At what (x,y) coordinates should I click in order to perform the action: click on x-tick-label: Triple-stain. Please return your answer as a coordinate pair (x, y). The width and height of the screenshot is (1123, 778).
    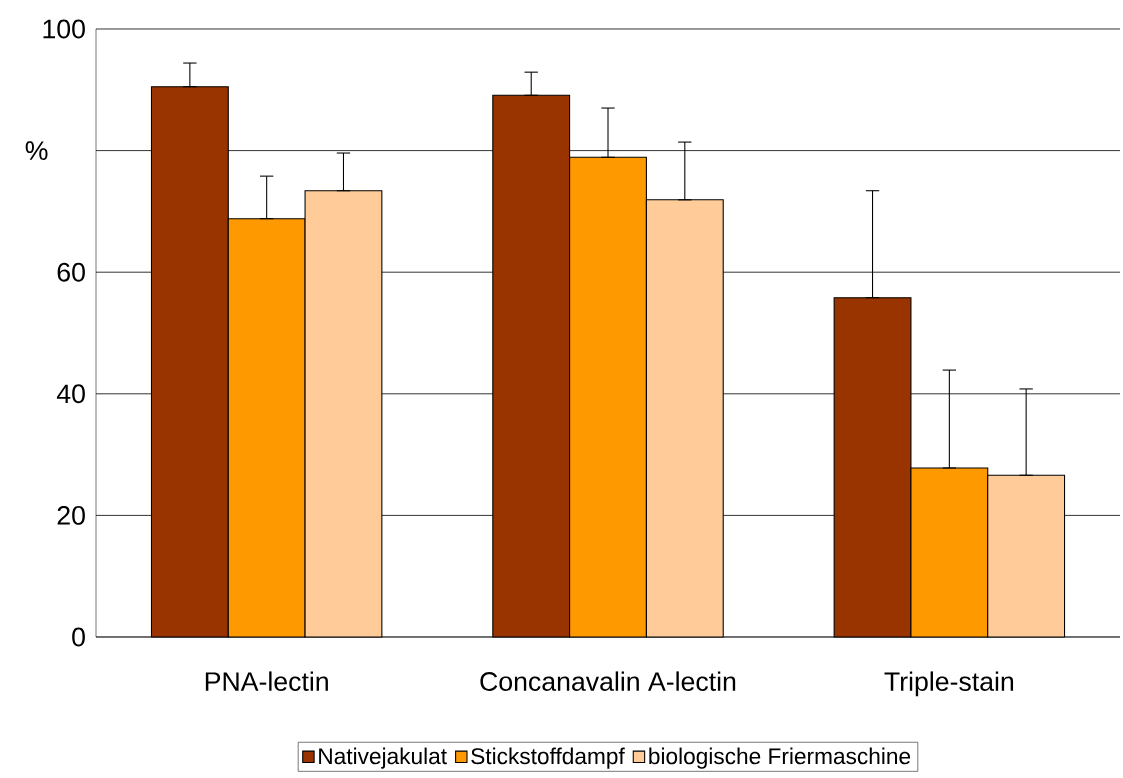
    Looking at the image, I should click on (949, 684).